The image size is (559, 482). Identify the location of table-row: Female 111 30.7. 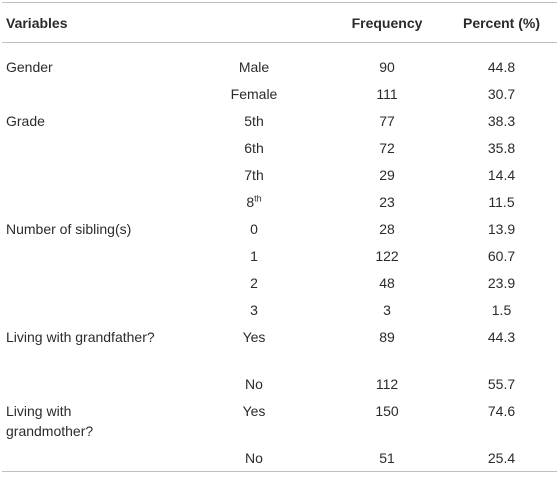
(279, 93).